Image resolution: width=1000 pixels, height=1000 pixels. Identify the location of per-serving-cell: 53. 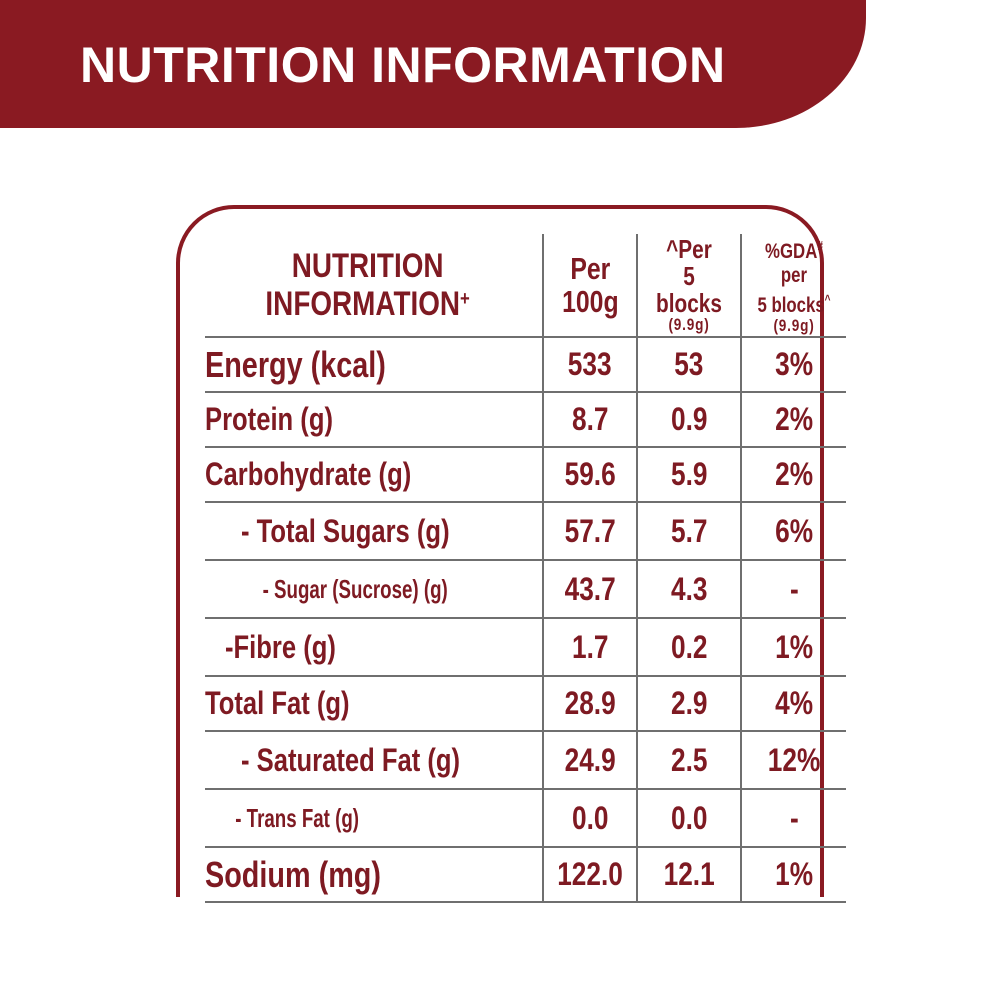
(690, 365).